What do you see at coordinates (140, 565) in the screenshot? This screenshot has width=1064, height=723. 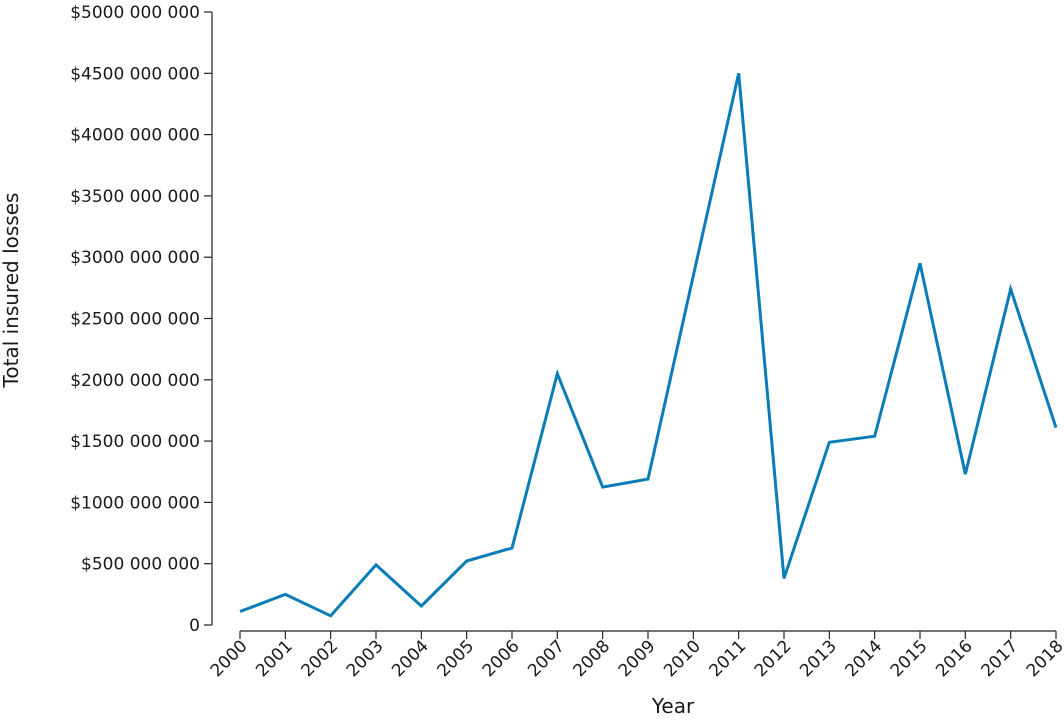 I see `y-tick-label: $500 000 000` at bounding box center [140, 565].